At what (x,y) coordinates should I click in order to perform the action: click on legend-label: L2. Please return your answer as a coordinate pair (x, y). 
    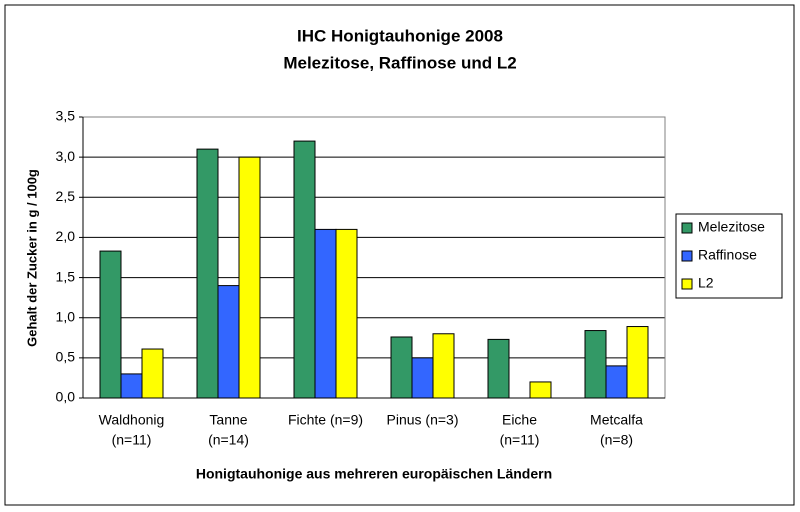
    Looking at the image, I should click on (706, 283).